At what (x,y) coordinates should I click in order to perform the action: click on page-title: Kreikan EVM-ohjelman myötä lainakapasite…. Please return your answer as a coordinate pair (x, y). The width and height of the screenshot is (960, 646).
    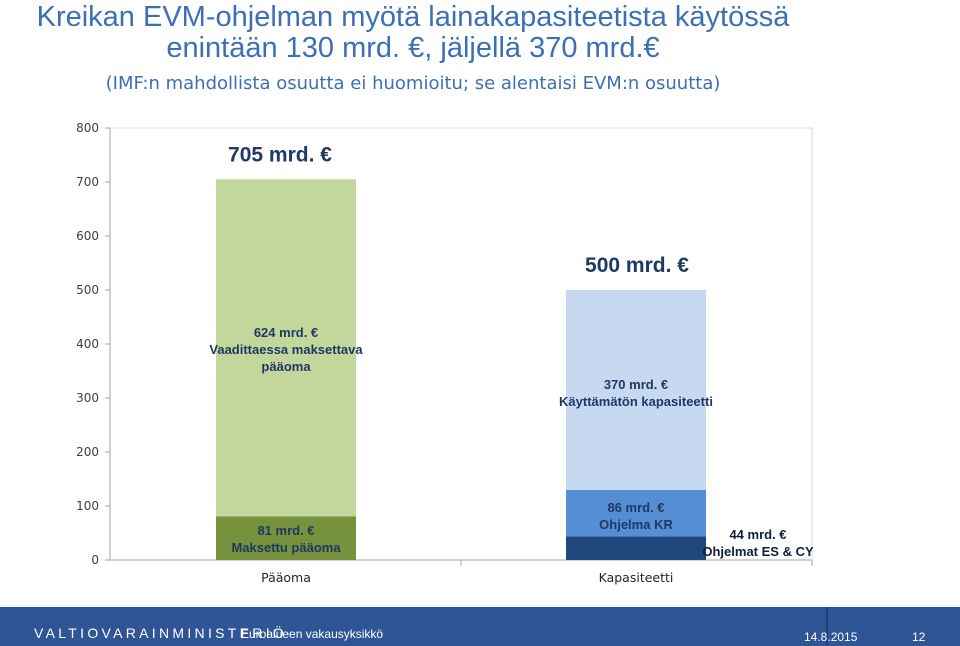
    Looking at the image, I should click on (413, 32).